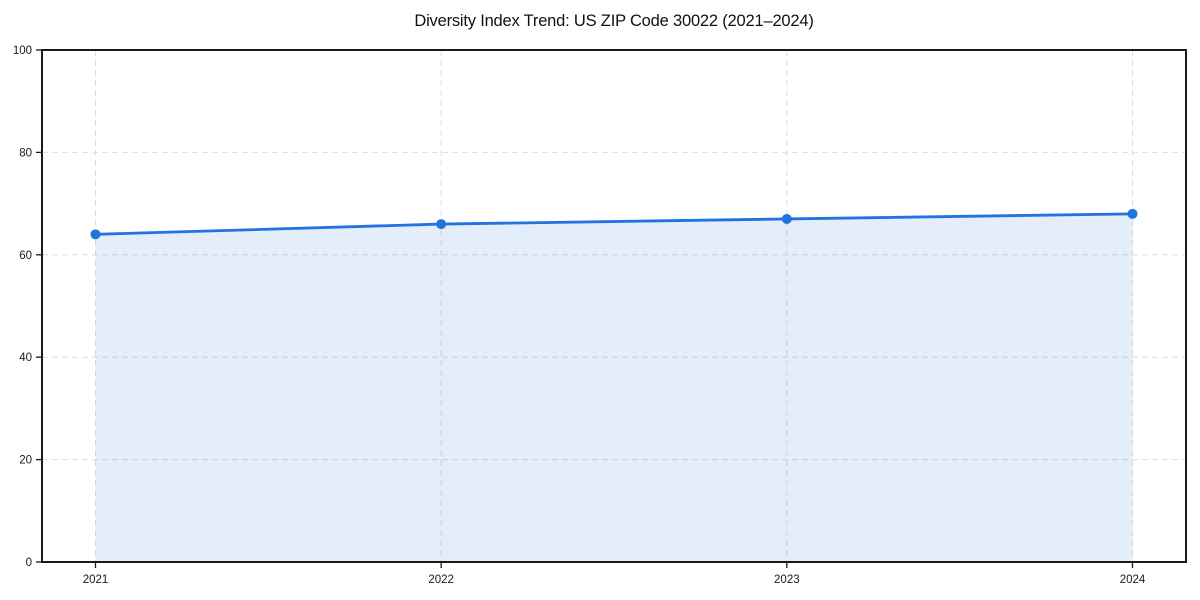  I want to click on x-tick-label: 2022, so click(441, 580).